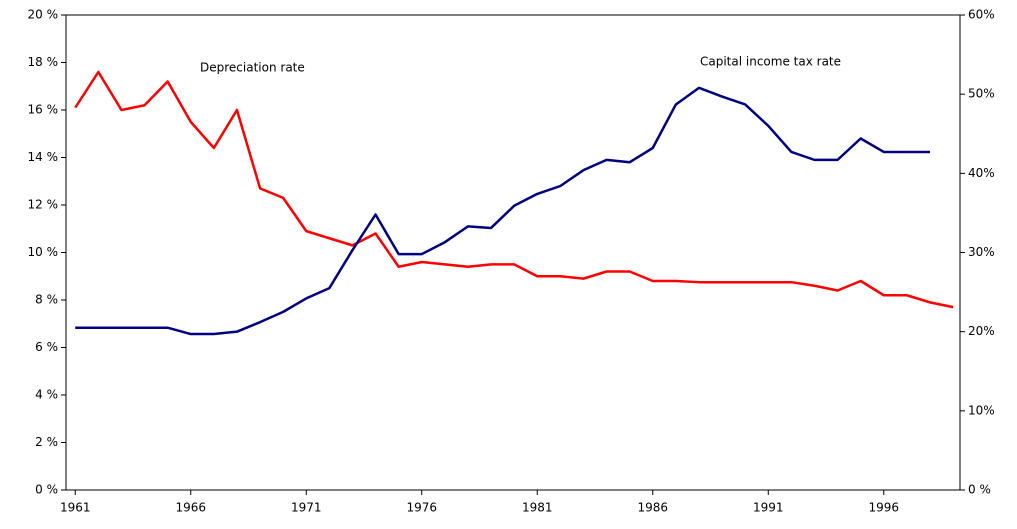  What do you see at coordinates (46, 442) in the screenshot?
I see `y-tick-label: 2 %` at bounding box center [46, 442].